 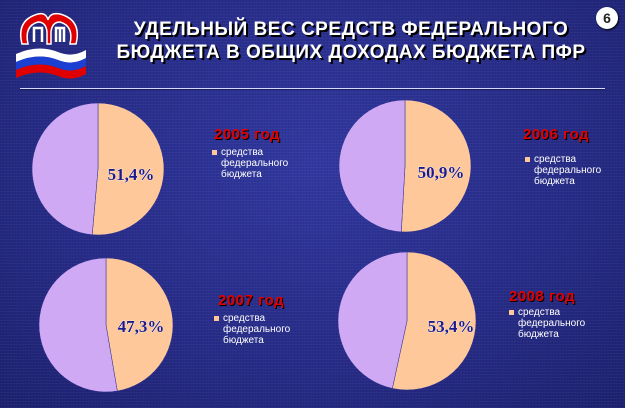 I want to click on title-divider, so click(x=312, y=88).